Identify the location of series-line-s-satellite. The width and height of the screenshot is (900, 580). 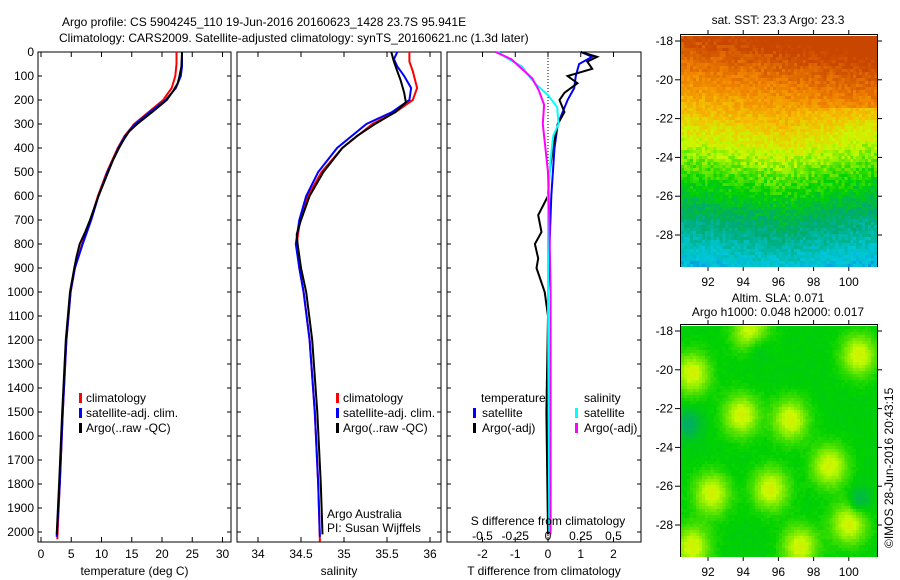
(528, 292).